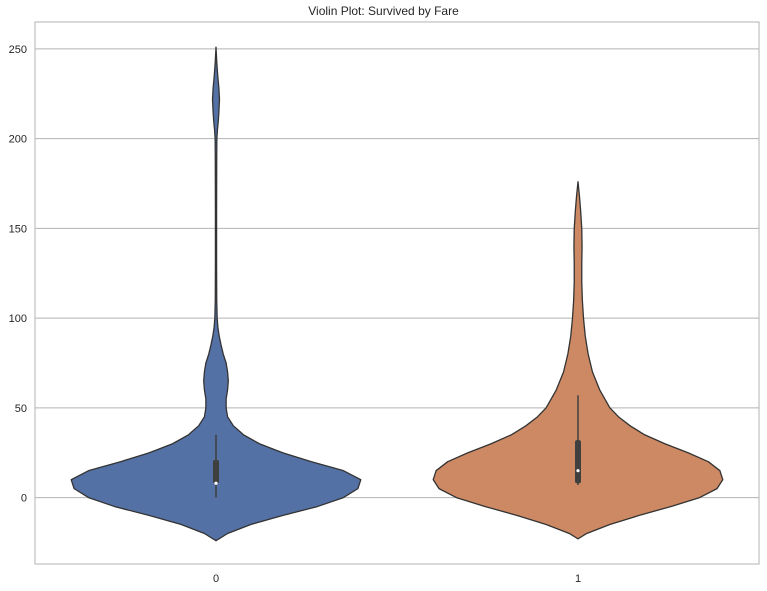 Image resolution: width=767 pixels, height=591 pixels. Describe the element at coordinates (24, 499) in the screenshot. I see `y-tick-label: 0` at that location.